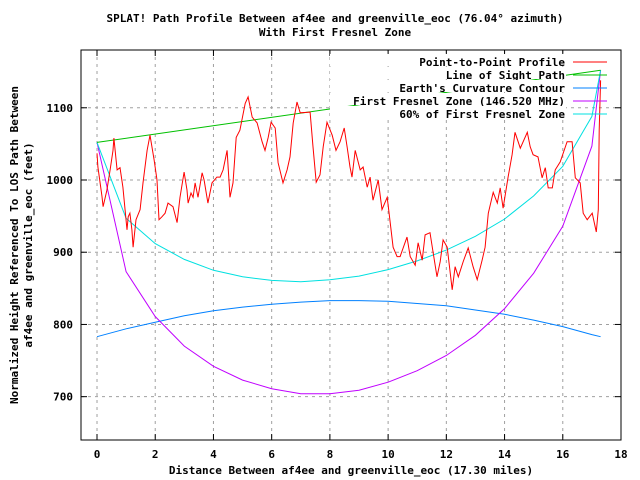 This screenshot has height=480, width=640. I want to click on y-tick-label: 1100, so click(60, 108).